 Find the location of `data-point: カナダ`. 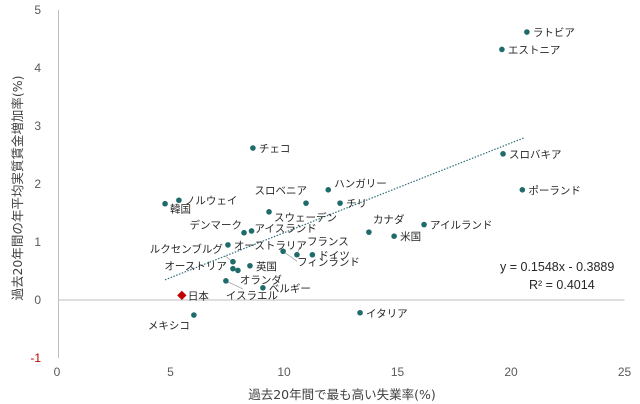

data-point: カナダ is located at coordinates (385, 224).